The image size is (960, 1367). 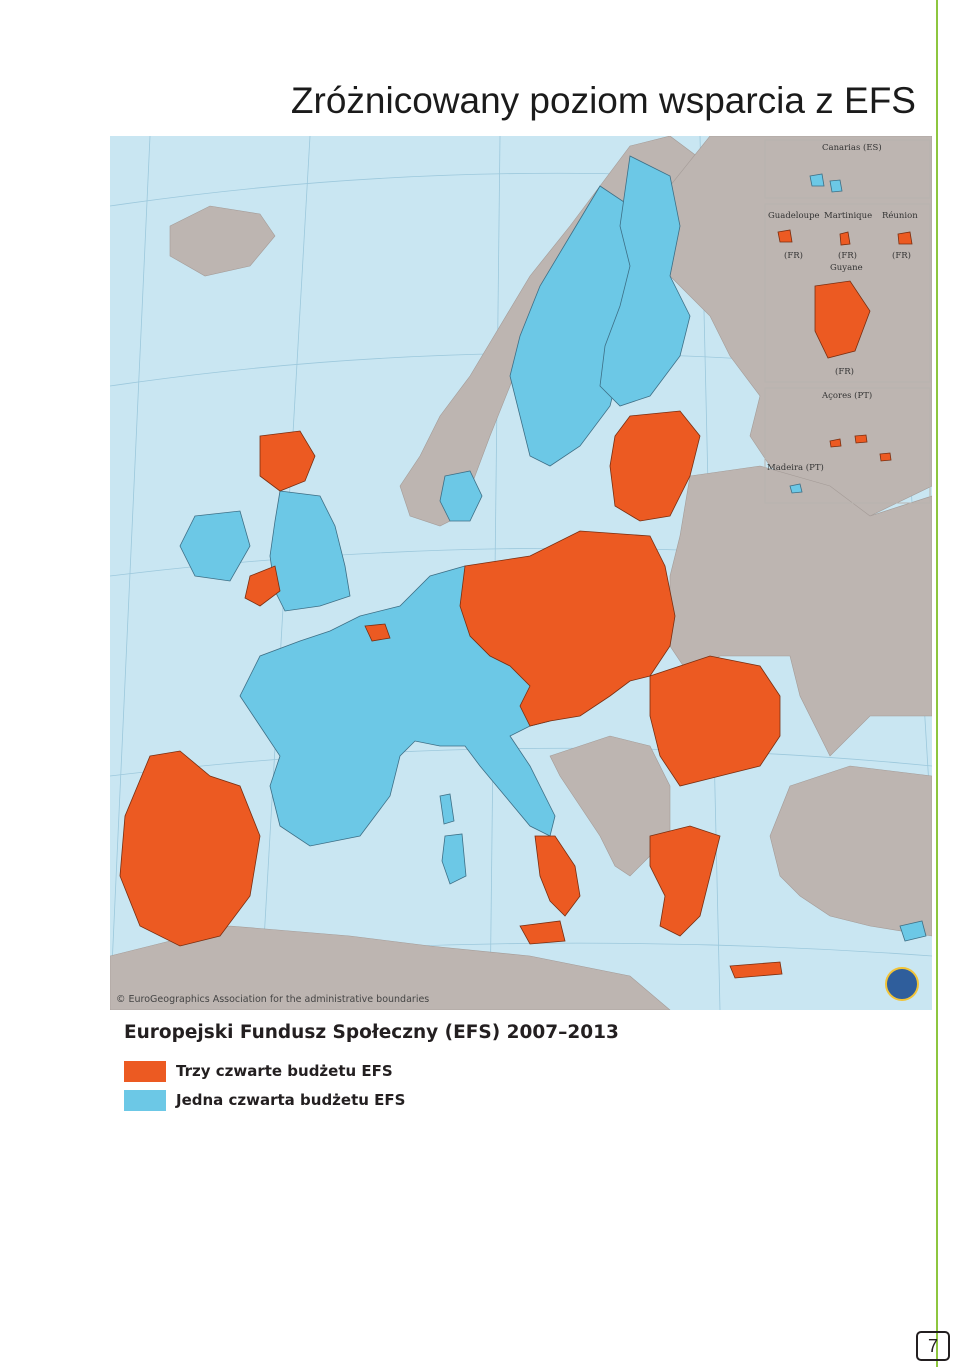 What do you see at coordinates (933, 1346) in the screenshot?
I see `page-number: 7` at bounding box center [933, 1346].